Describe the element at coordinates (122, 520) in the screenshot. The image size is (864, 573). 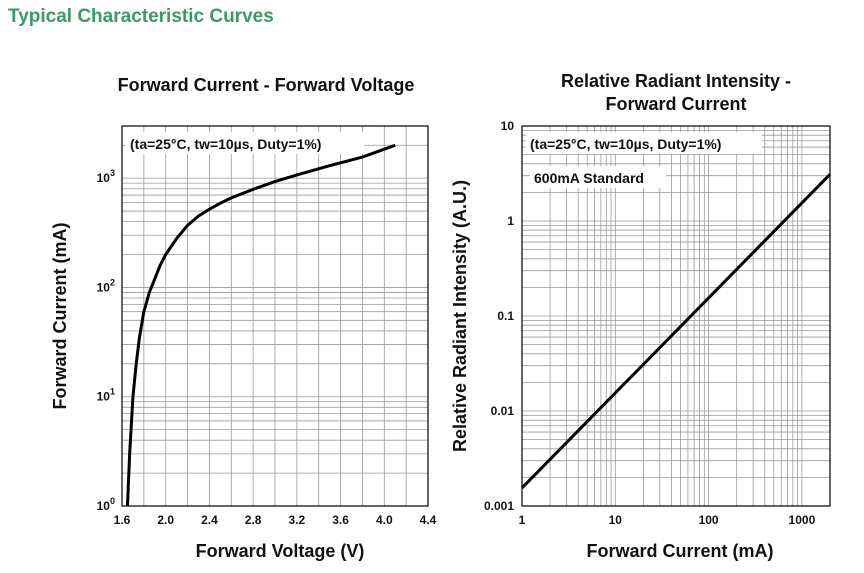
I see `chart1-x-tick: 1.6` at that location.